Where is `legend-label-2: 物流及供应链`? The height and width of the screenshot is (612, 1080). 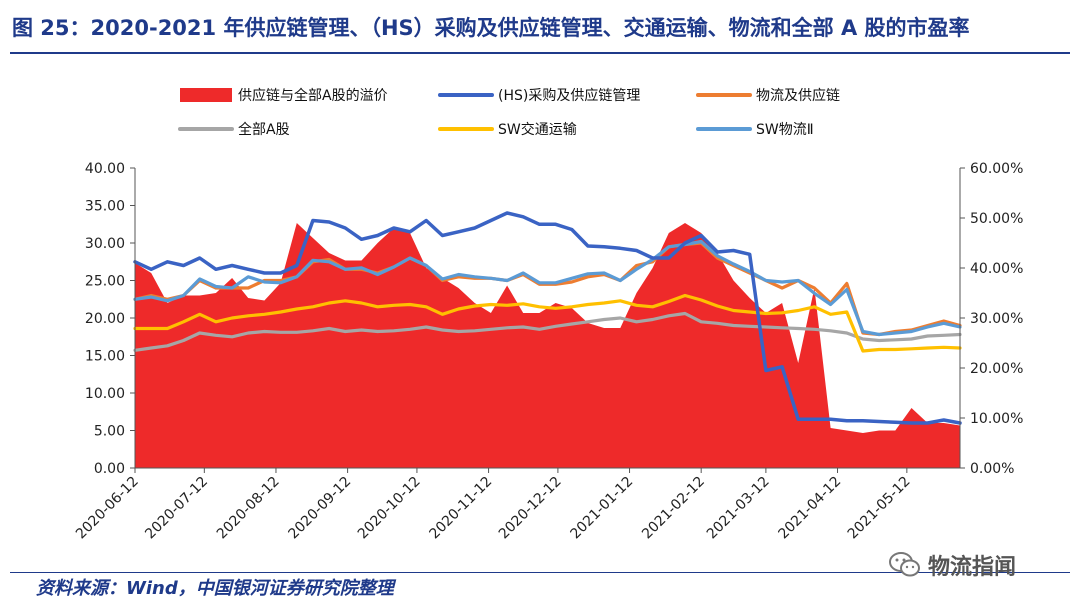
legend-label-2: 物流及供应链 is located at coordinates (798, 95).